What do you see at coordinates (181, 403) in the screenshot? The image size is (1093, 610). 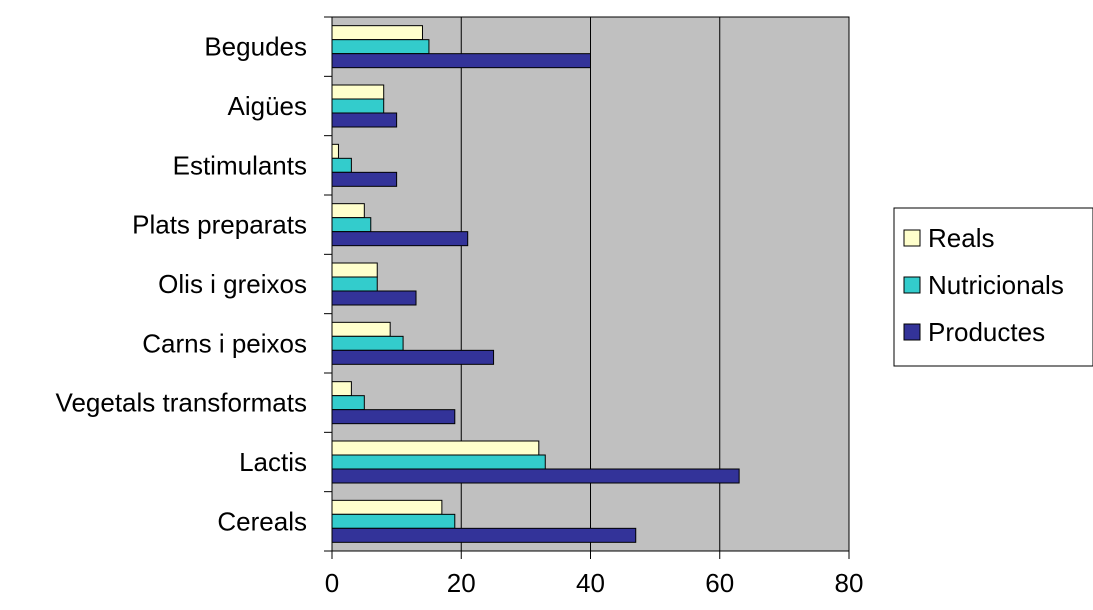 I see `category-label-2: Vegetals transformats` at bounding box center [181, 403].